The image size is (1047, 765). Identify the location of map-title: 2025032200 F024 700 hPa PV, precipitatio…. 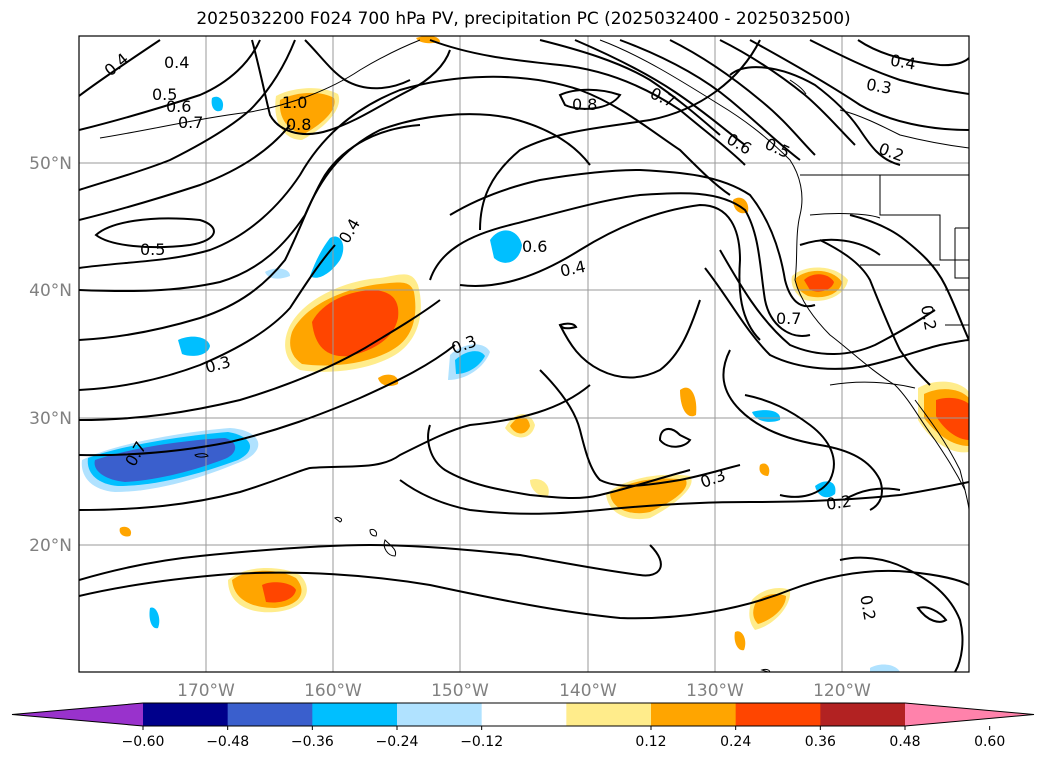
(523, 19).